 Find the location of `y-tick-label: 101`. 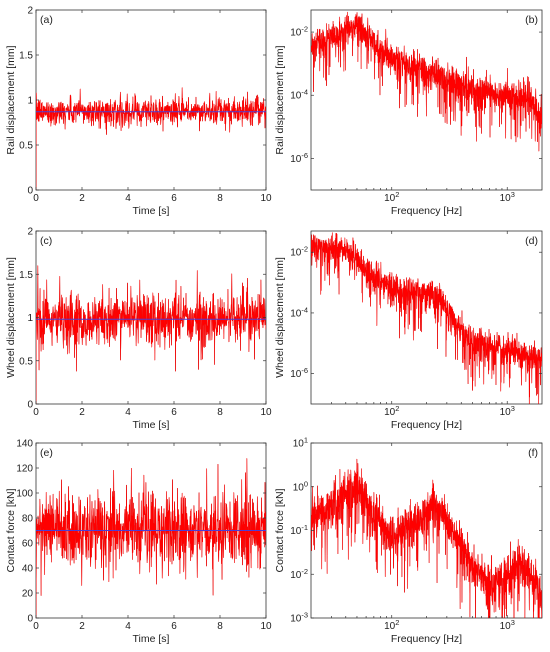

y-tick-label: 101 is located at coordinates (300, 443).